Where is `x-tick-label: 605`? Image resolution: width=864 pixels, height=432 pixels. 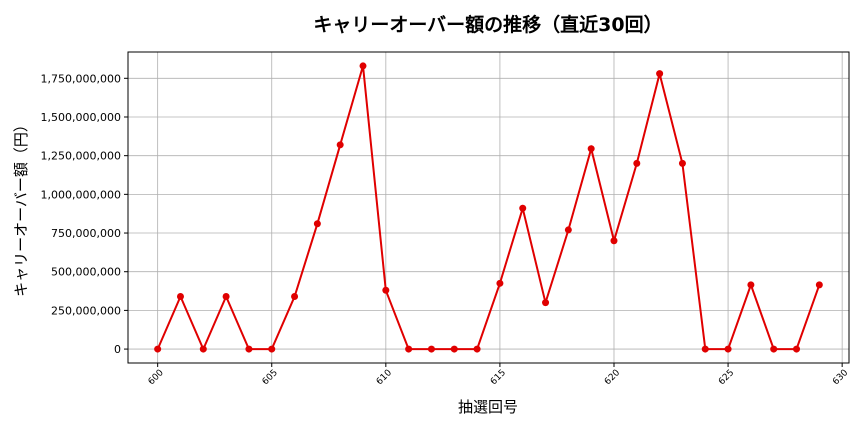
x-tick-label: 605 is located at coordinates (270, 377).